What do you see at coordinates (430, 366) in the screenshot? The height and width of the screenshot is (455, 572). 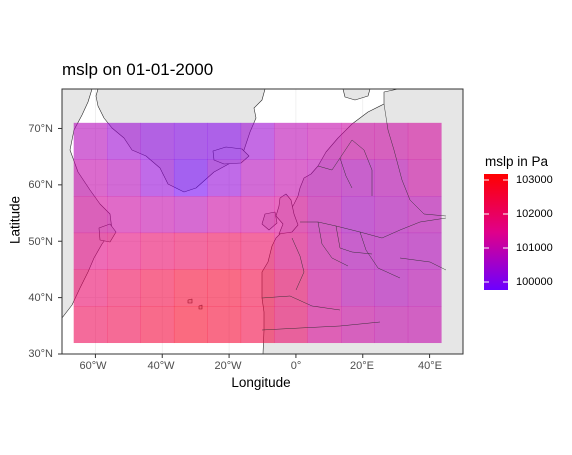 I see `x-tick-label: 40°E` at bounding box center [430, 366].